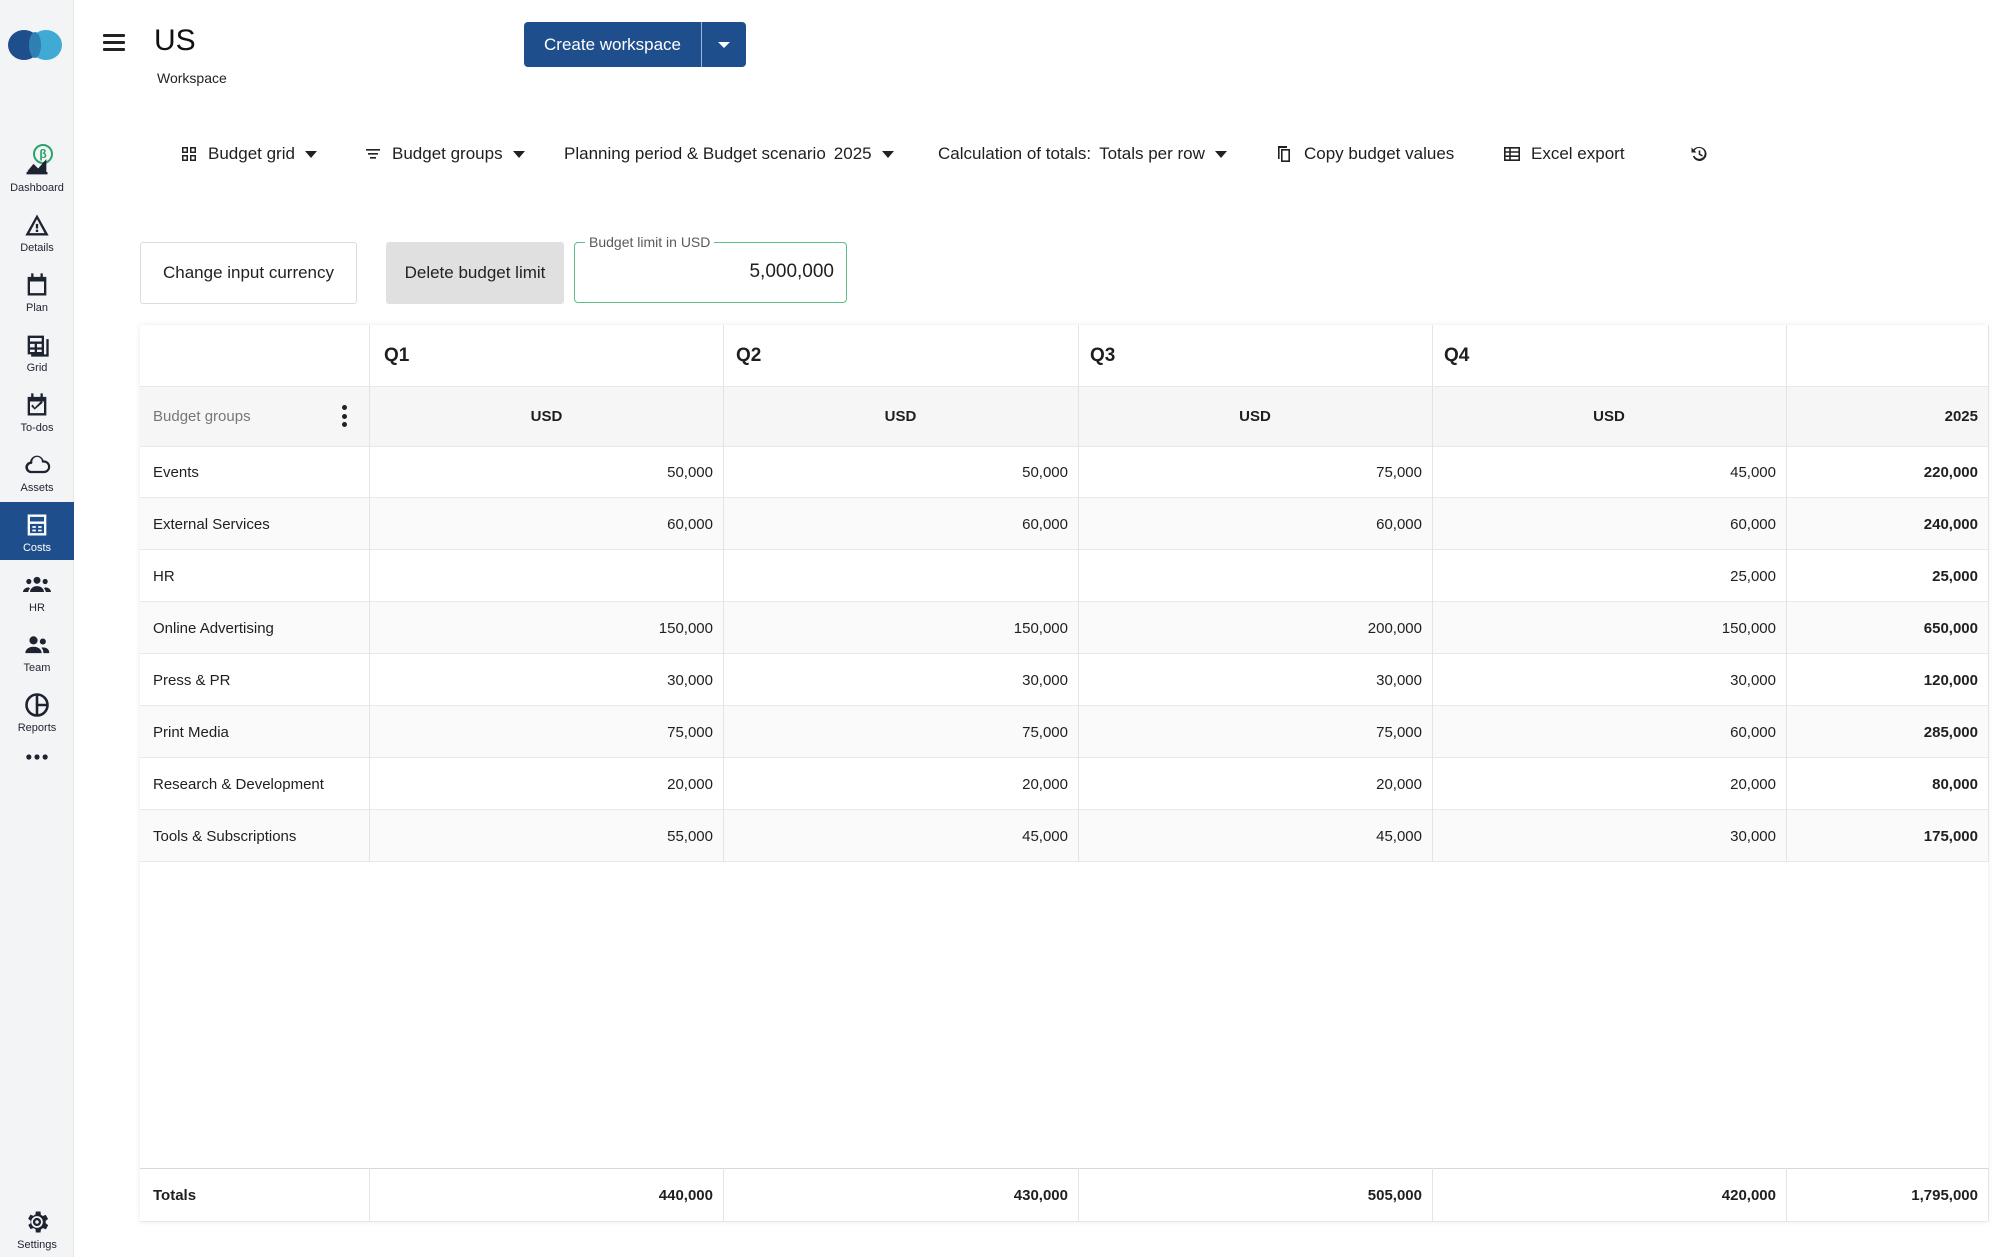  Describe the element at coordinates (1399, 524) in the screenshot. I see `value-cell-q3: 60,000` at that location.